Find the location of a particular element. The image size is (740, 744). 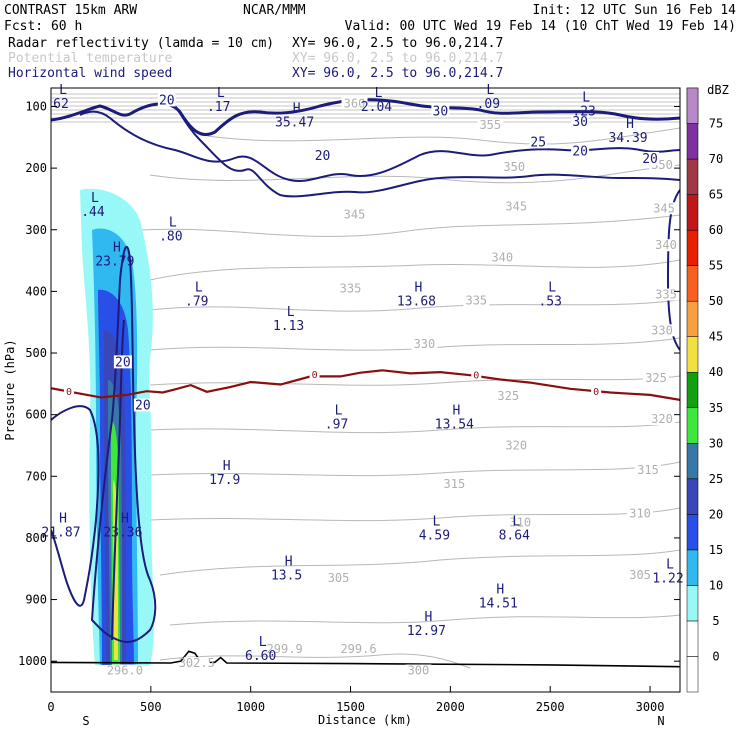

x-tick-label: 500 is located at coordinates (151, 707).